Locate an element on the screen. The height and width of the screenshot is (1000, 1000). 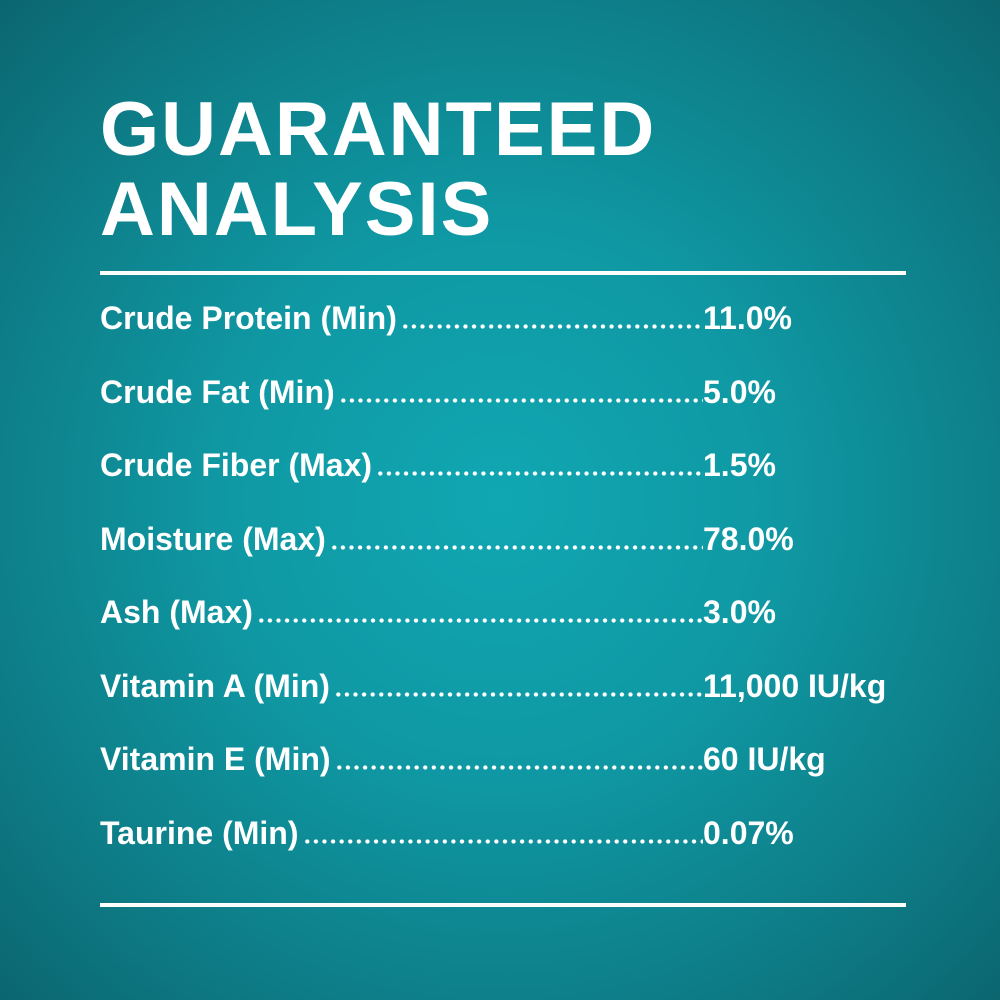
table-row: Vitamin A (Min) 11,000 IU/kg is located at coordinates (510, 705).